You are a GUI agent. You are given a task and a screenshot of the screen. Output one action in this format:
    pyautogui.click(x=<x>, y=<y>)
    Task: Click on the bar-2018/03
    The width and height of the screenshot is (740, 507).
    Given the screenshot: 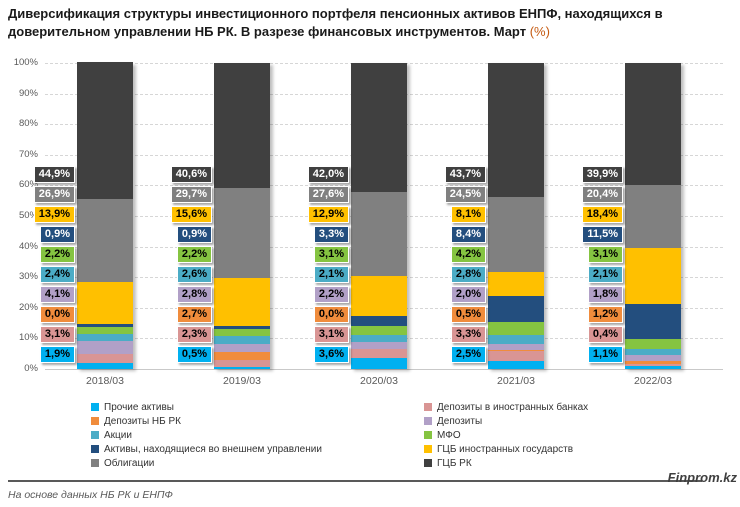 What is the action you would take?
    pyautogui.click(x=105, y=215)
    